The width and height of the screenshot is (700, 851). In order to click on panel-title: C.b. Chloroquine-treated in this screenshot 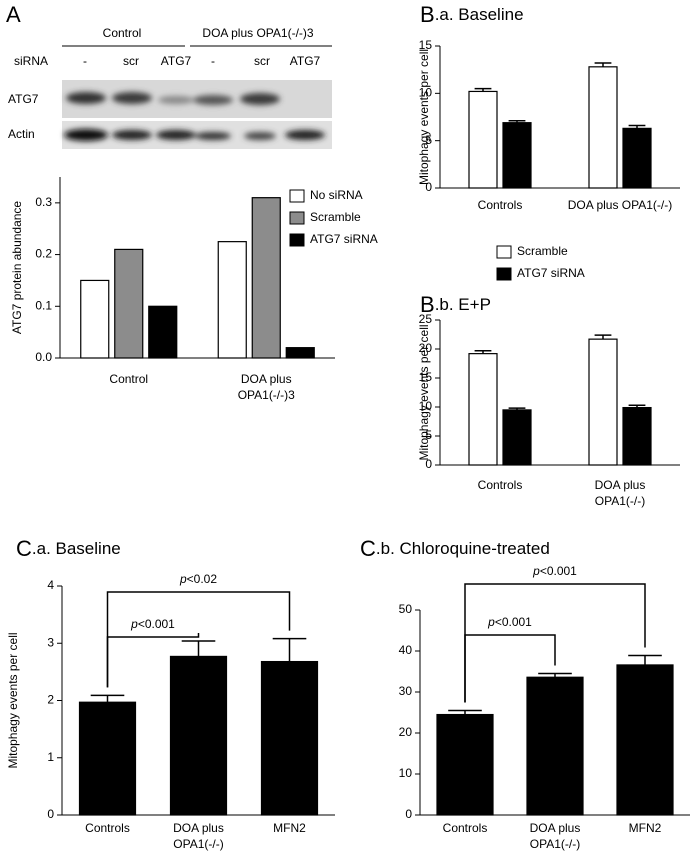, I will do `click(455, 548)`.